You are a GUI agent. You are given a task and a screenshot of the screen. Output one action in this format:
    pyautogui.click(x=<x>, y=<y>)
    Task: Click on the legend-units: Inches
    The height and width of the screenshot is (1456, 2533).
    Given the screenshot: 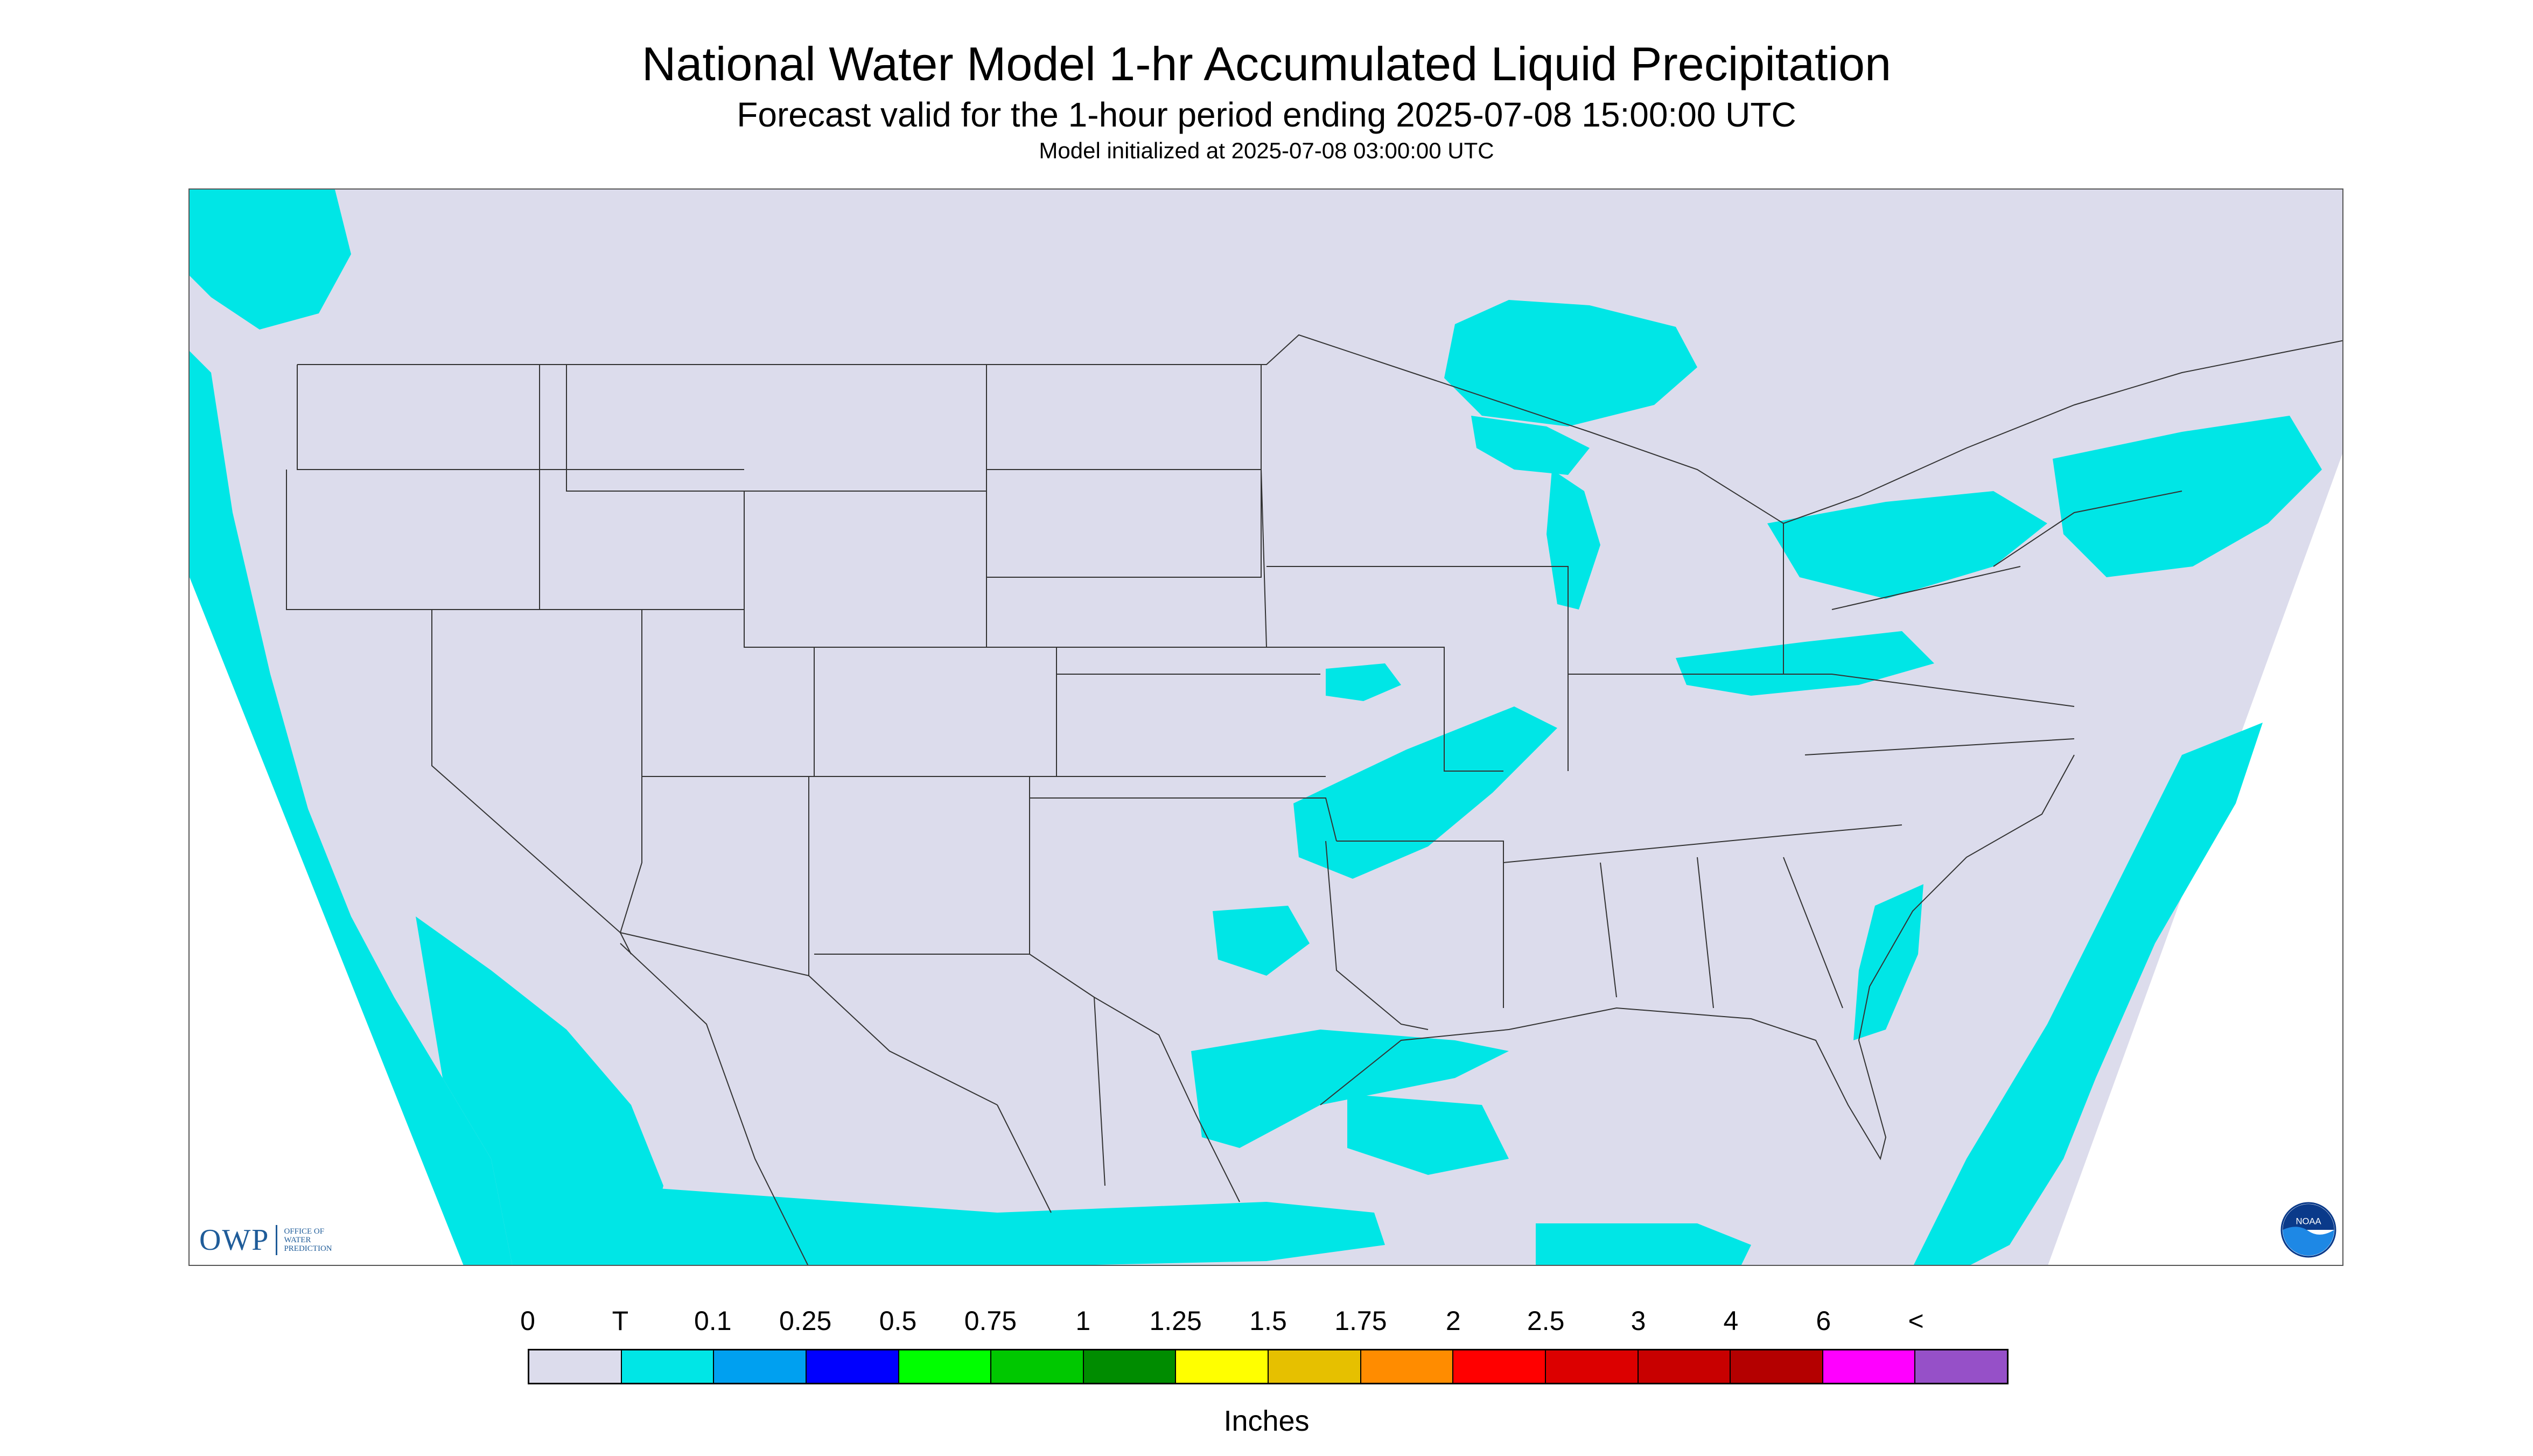 What is the action you would take?
    pyautogui.click(x=1266, y=1421)
    